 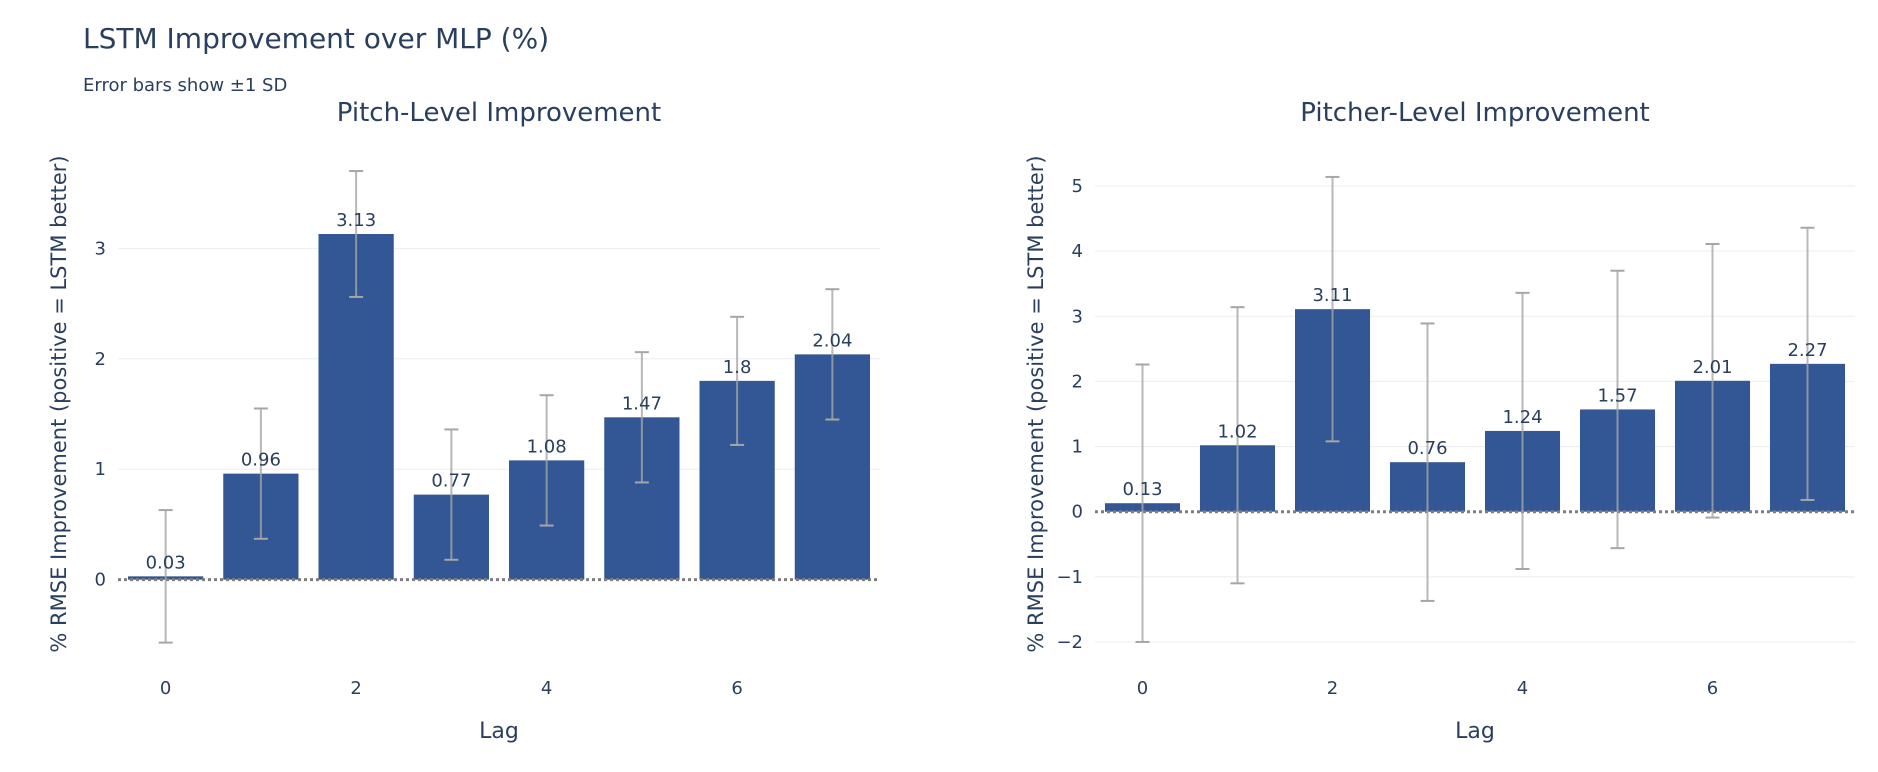 I want to click on data-label: 0.76, so click(x=1427, y=448).